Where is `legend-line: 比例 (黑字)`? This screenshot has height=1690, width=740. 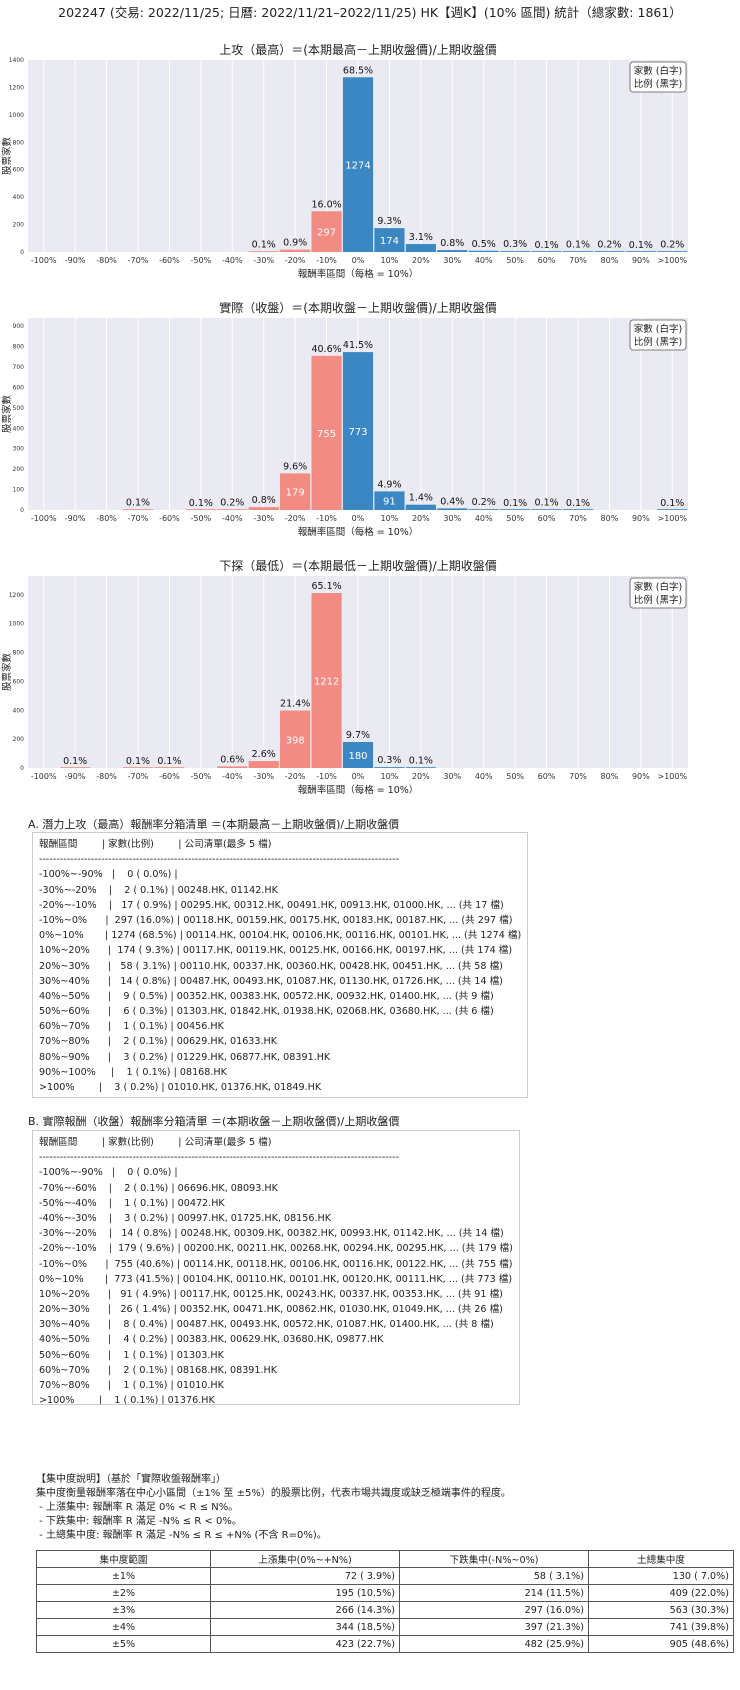 legend-line: 比例 (黑字) is located at coordinates (658, 84).